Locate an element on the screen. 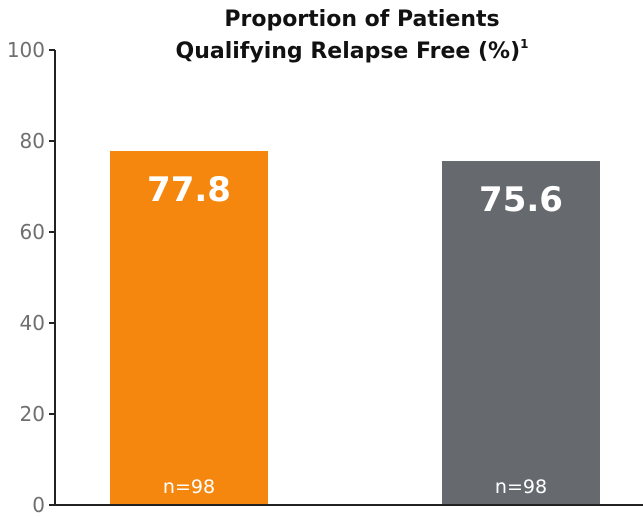  chart-title-line-2-text: Qualifying Relapse Free (%) is located at coordinates (348, 51).